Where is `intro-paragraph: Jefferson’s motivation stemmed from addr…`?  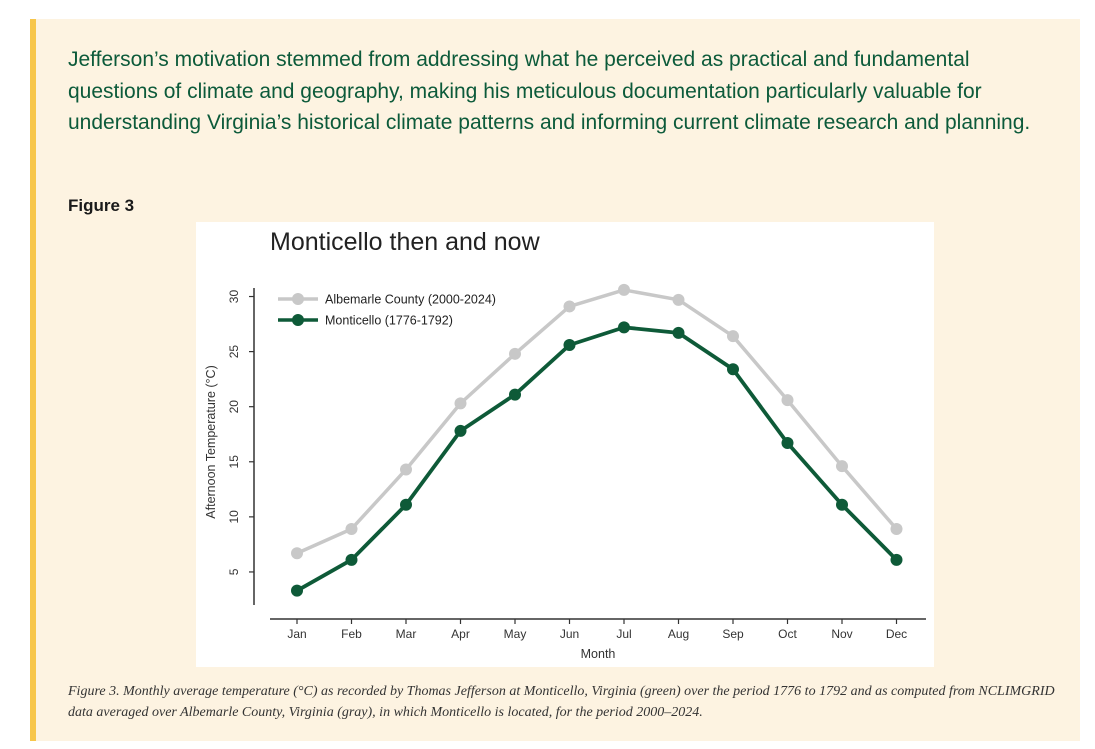
intro-paragraph: Jefferson’s motivation stemmed from addr… is located at coordinates (549, 91).